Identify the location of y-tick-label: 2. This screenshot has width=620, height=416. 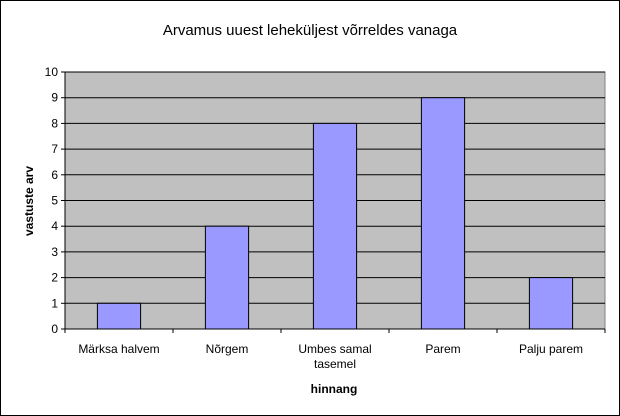
(54, 278).